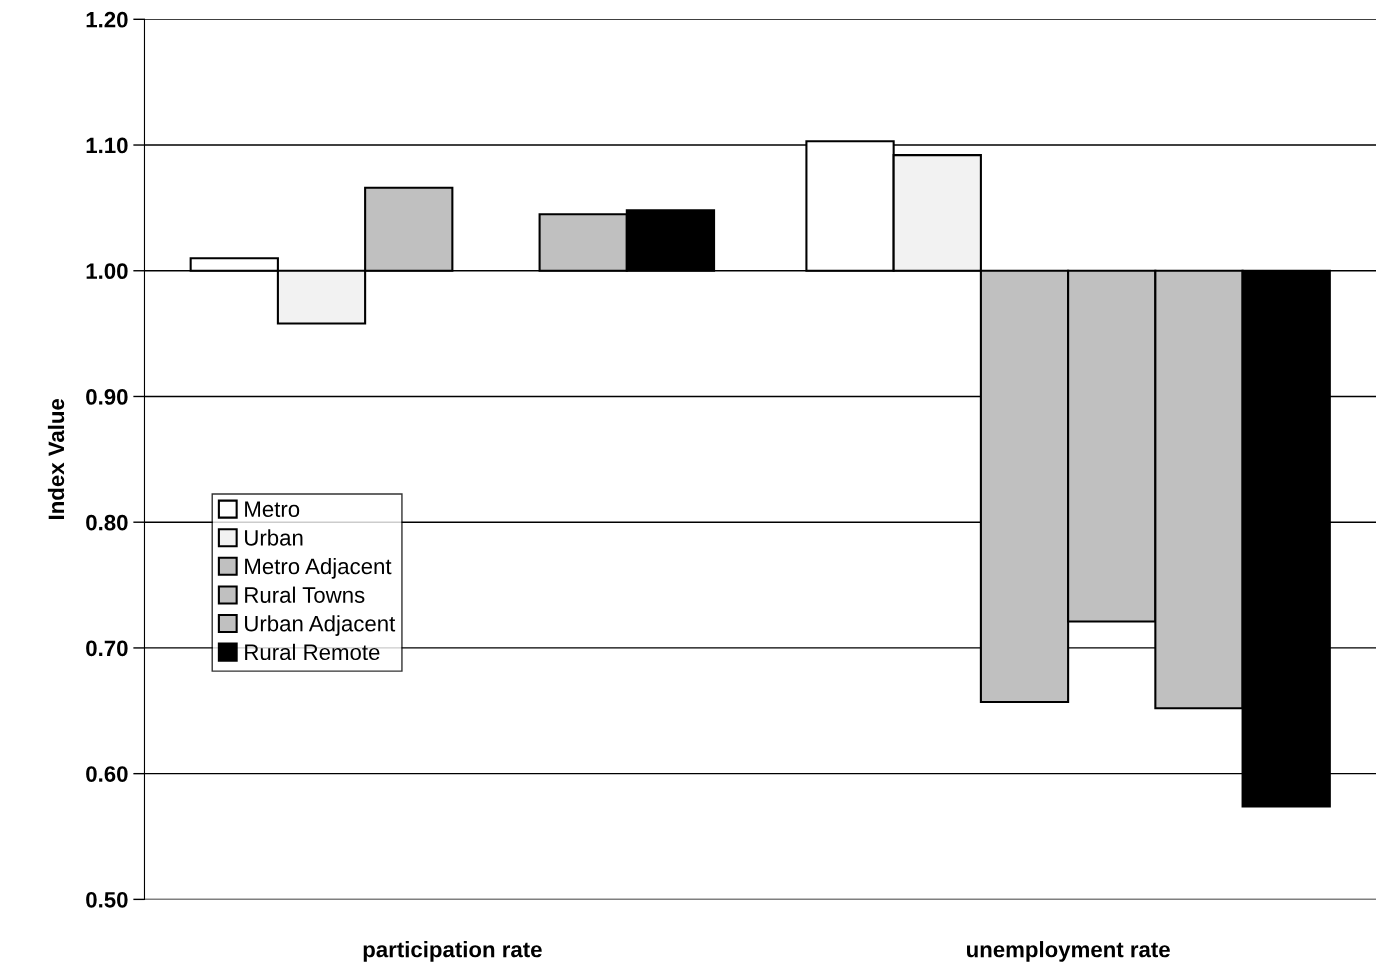 The height and width of the screenshot is (965, 1376). I want to click on x-tick-label: participation rate, so click(452, 951).